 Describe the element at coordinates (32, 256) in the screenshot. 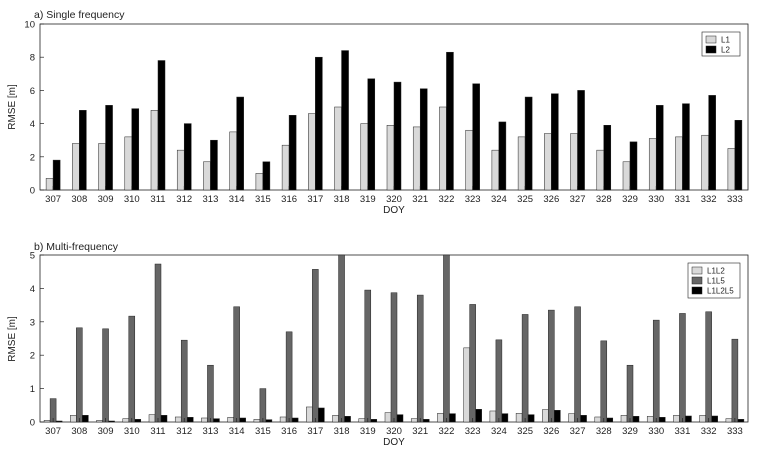

I see `y-tick-label: 5` at that location.